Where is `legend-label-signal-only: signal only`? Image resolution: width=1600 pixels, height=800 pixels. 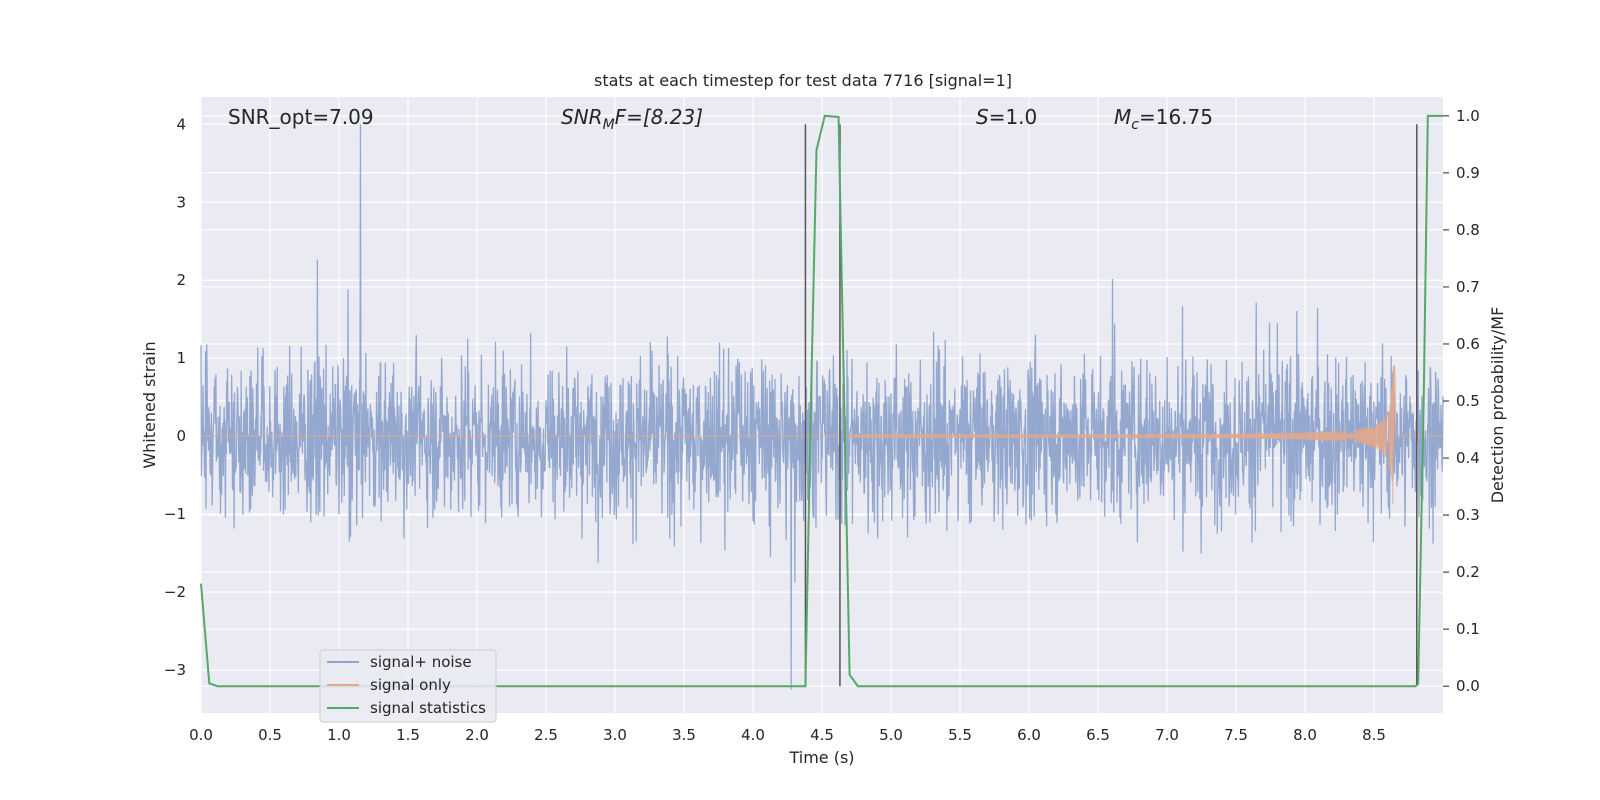 legend-label-signal-only: signal only is located at coordinates (410, 685).